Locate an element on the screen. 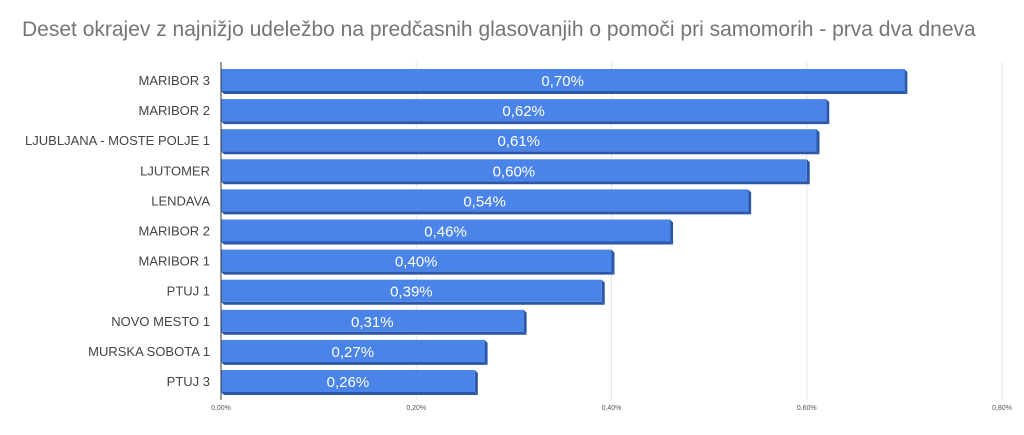 The image size is (1024, 435). data-label: 0,46% is located at coordinates (445, 232).